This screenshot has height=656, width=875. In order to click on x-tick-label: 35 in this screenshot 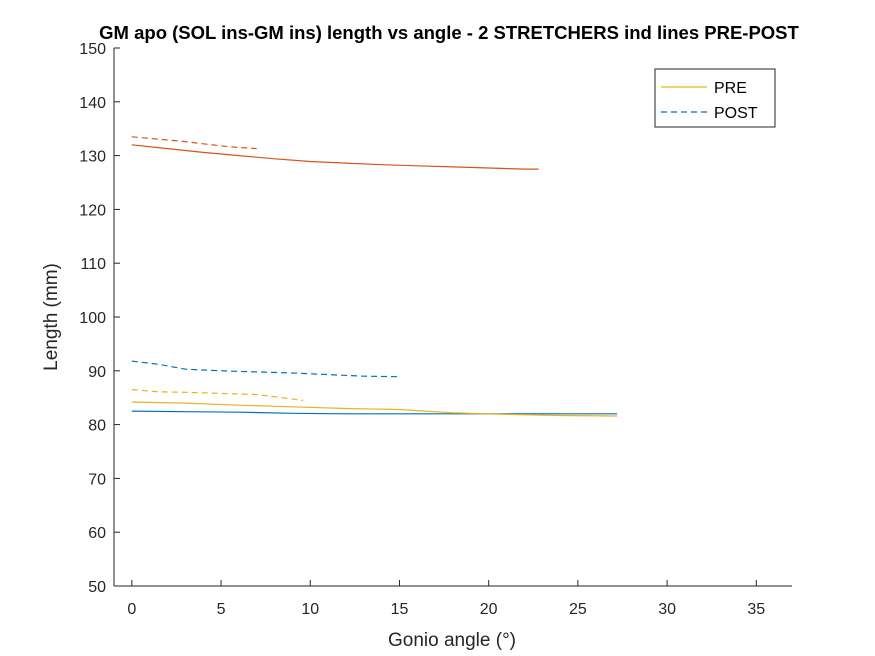, I will do `click(756, 609)`.